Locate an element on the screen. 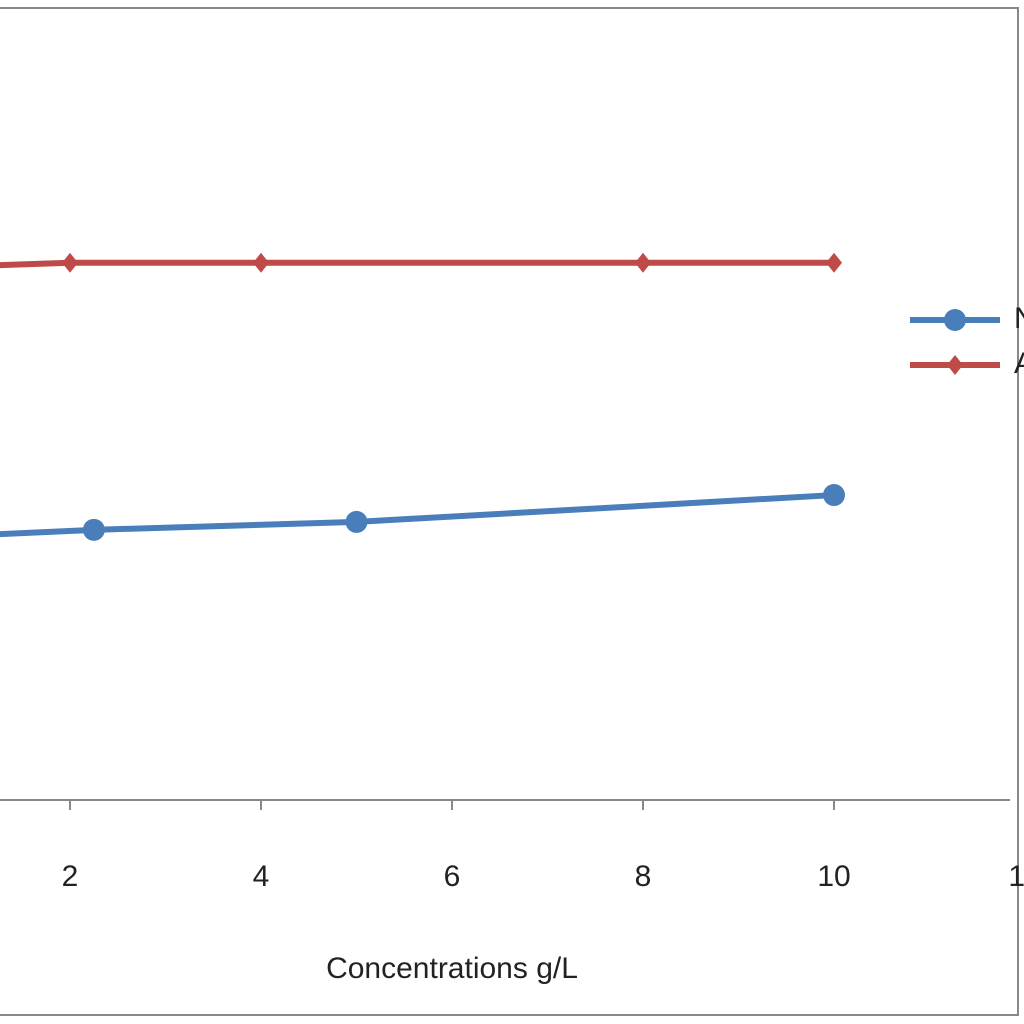  legend-label: A is located at coordinates (1019, 363).